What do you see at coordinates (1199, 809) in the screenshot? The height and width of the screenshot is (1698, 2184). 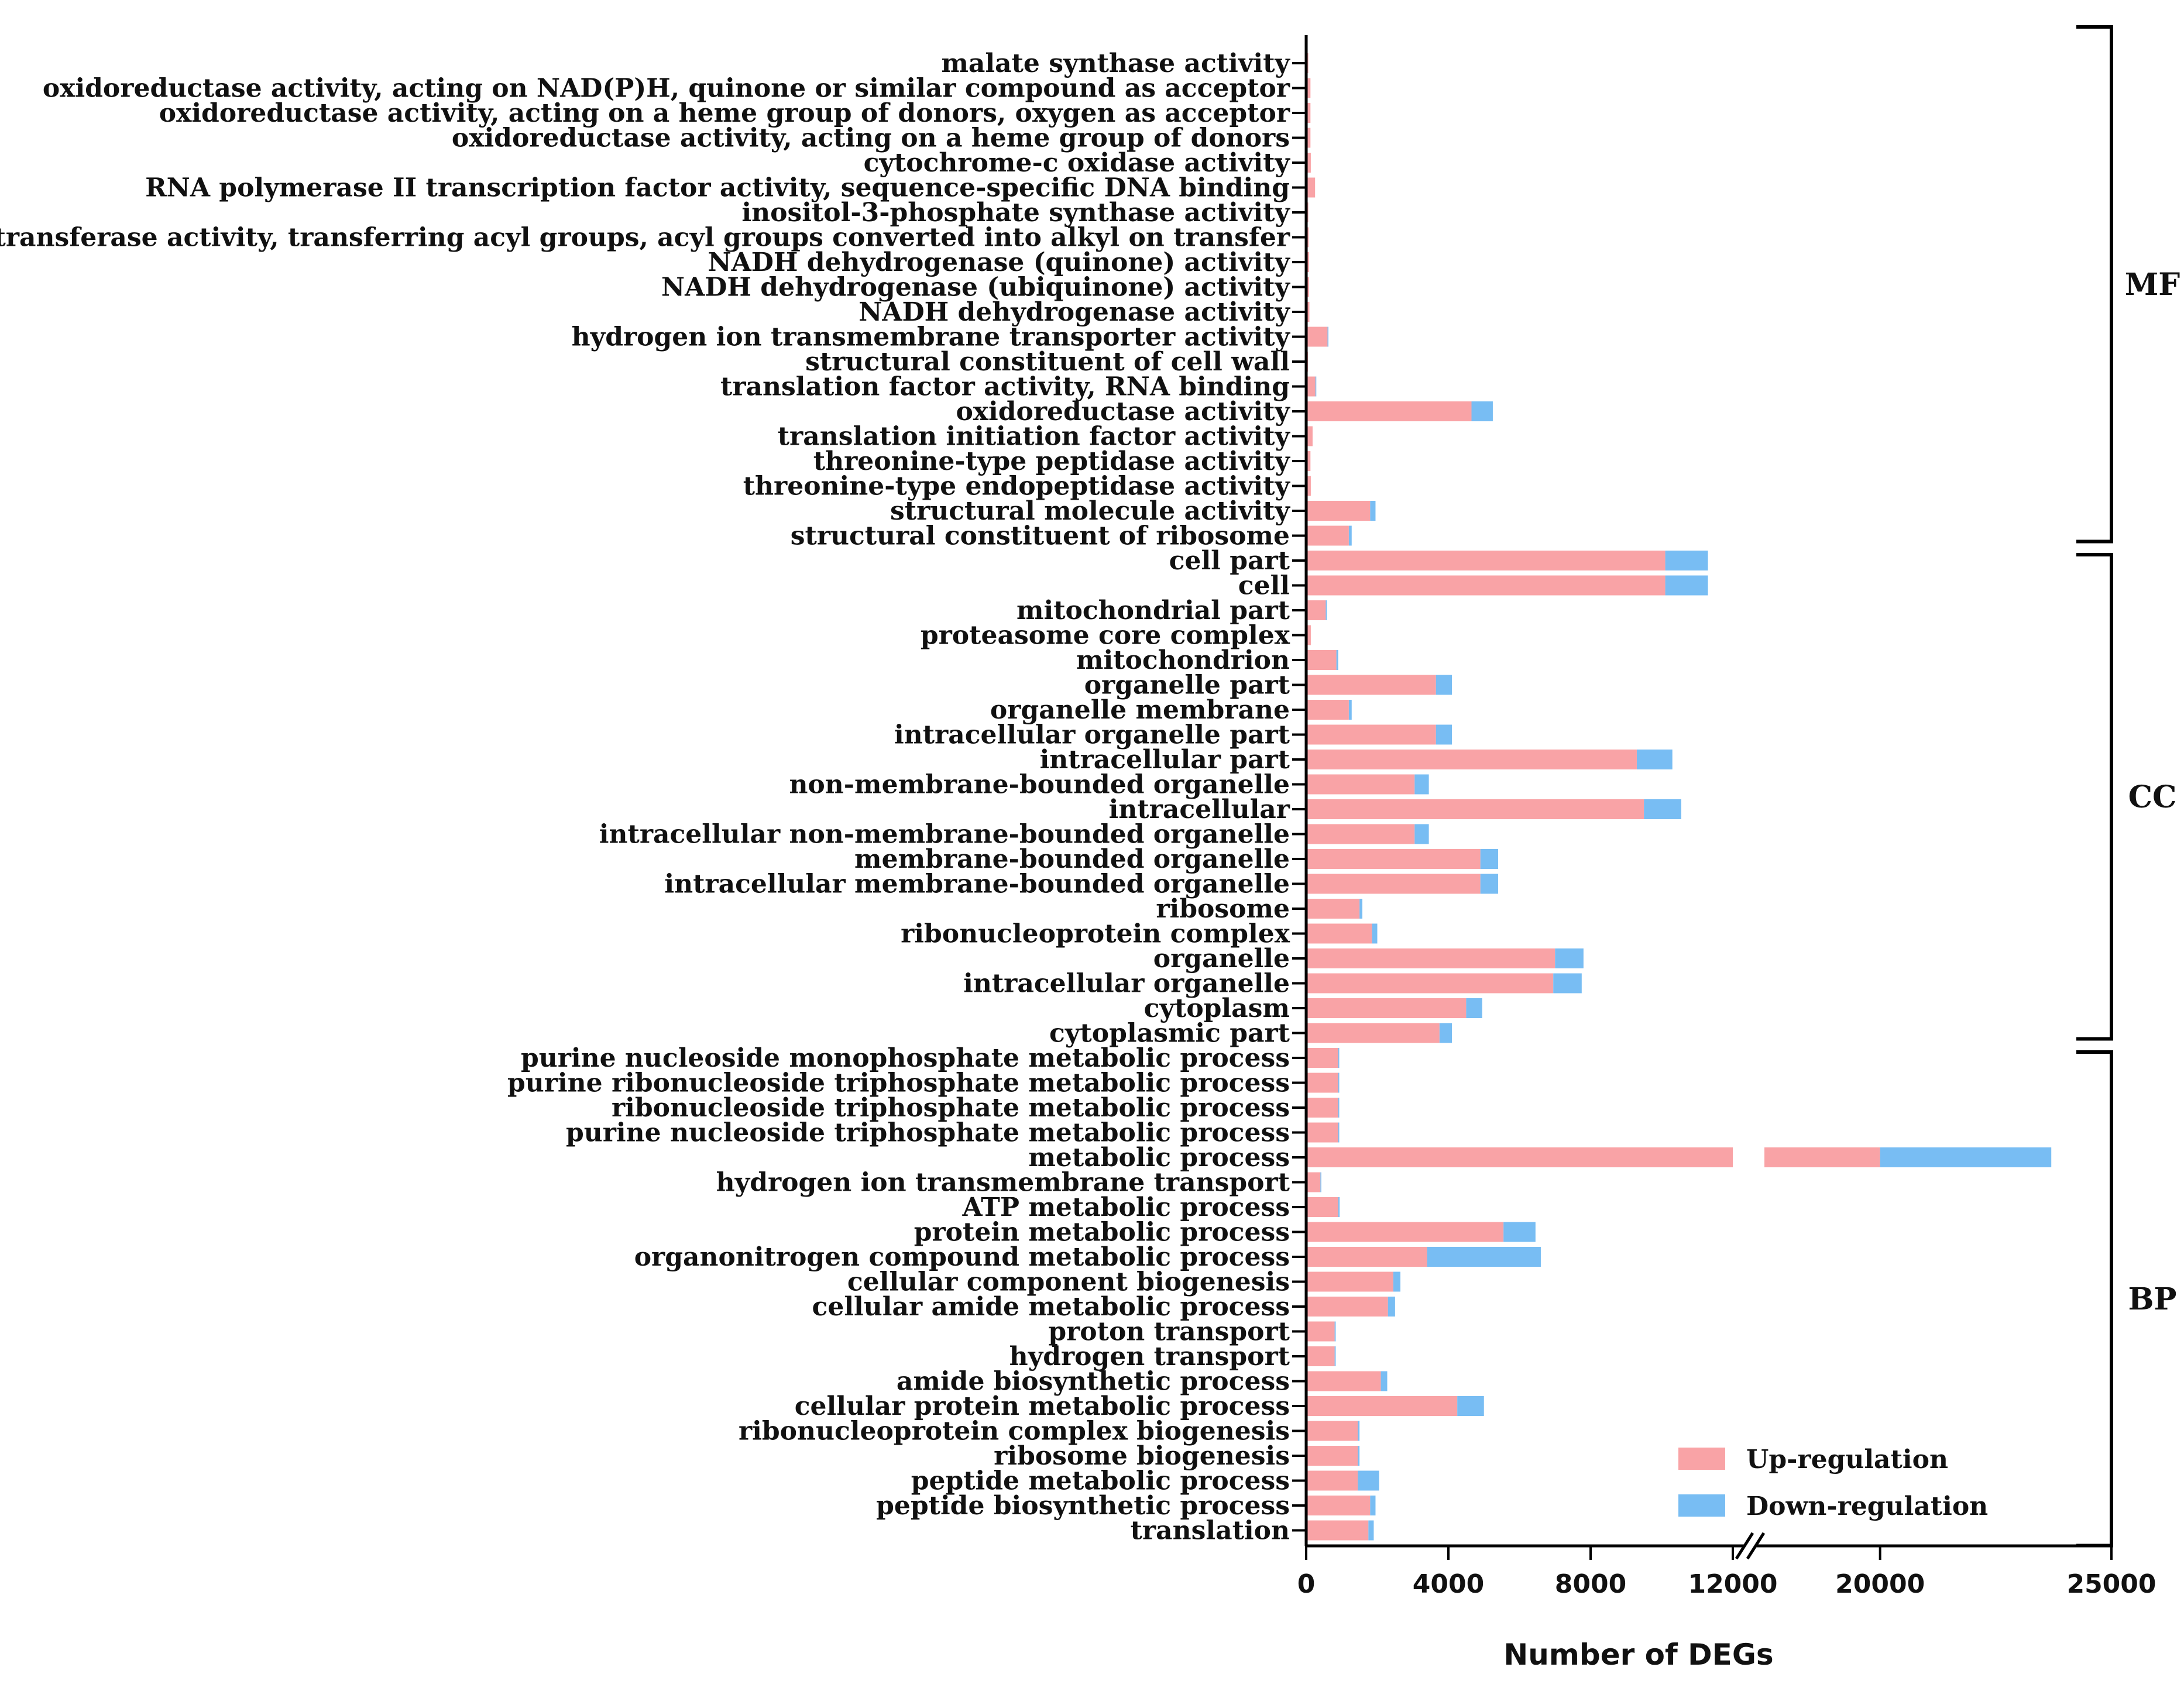 I see `category-label: intracellular` at bounding box center [1199, 809].